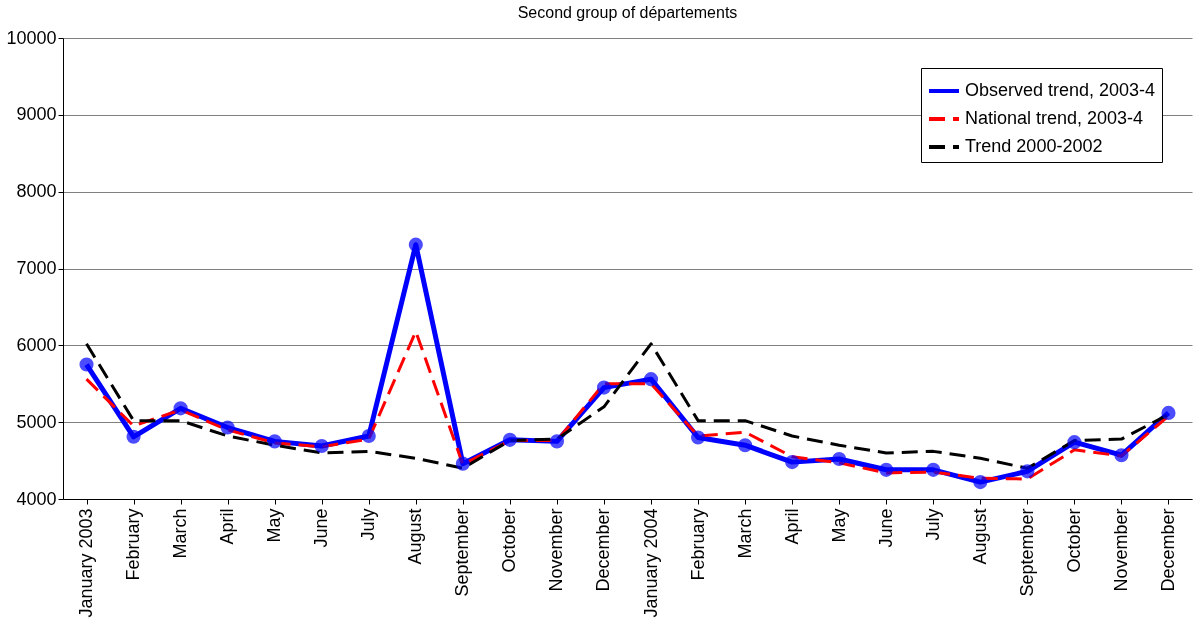  Describe the element at coordinates (31, 37) in the screenshot. I see `y-tick-label: 10000` at that location.